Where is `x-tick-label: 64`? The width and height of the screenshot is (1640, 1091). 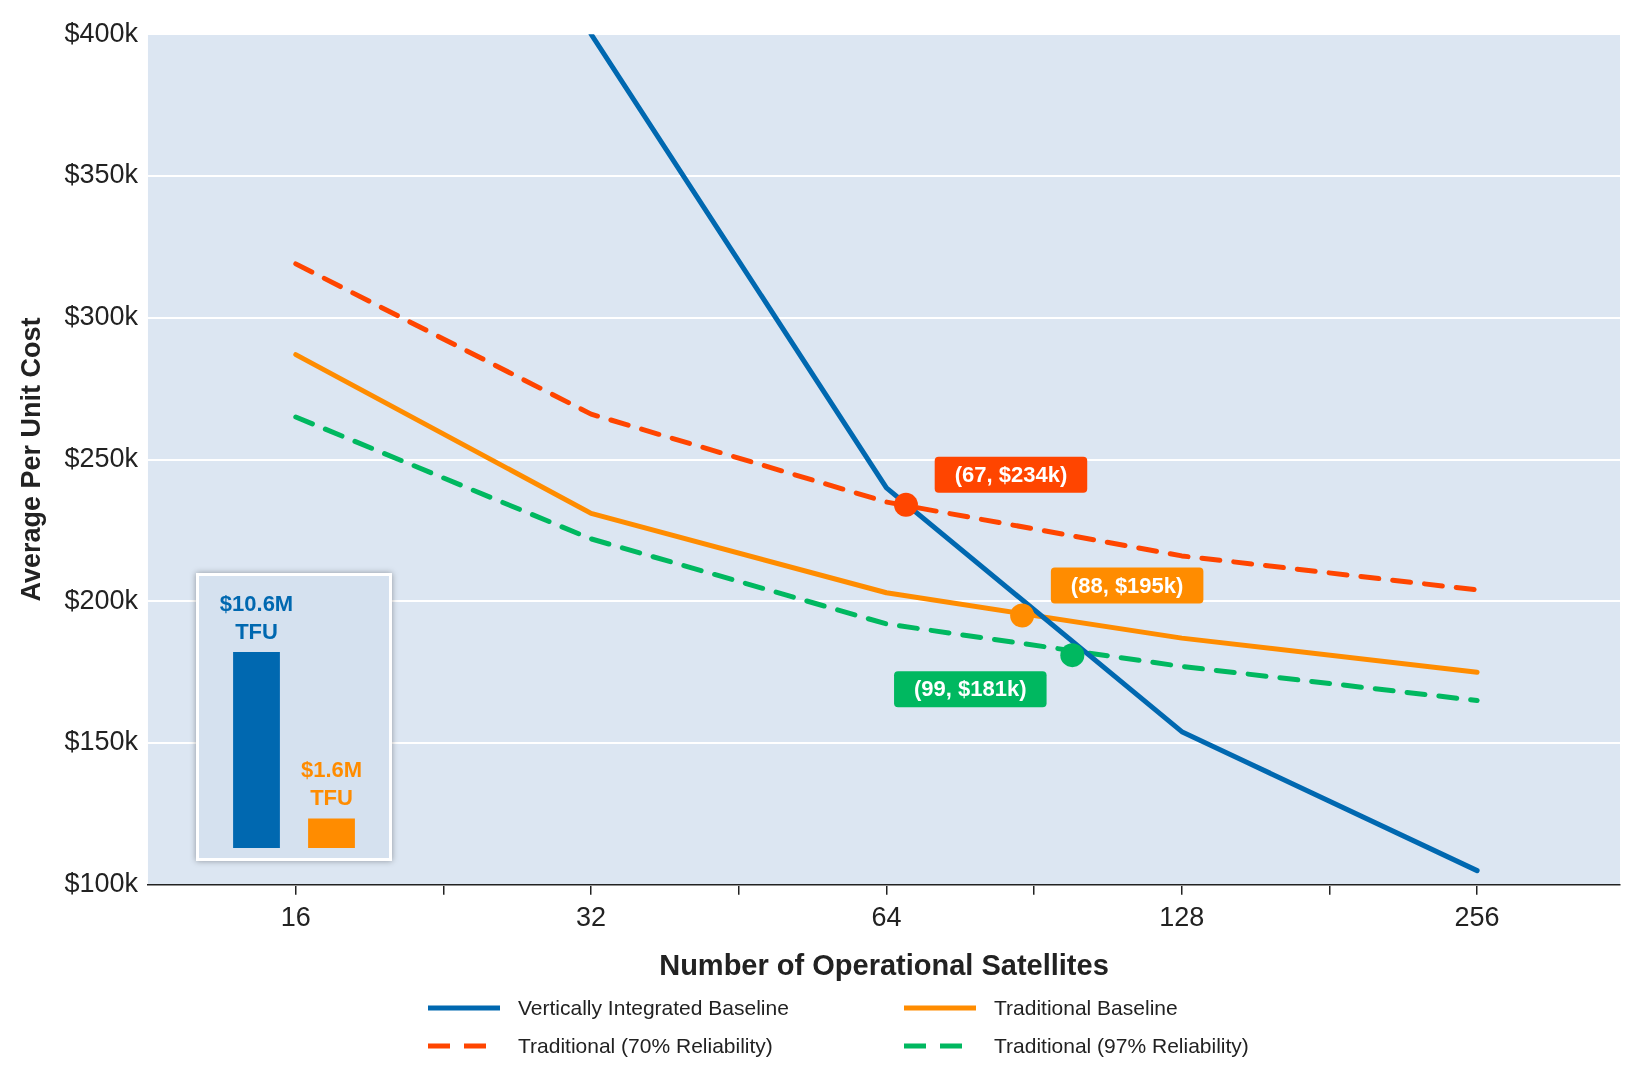 x-tick-label: 64 is located at coordinates (886, 917).